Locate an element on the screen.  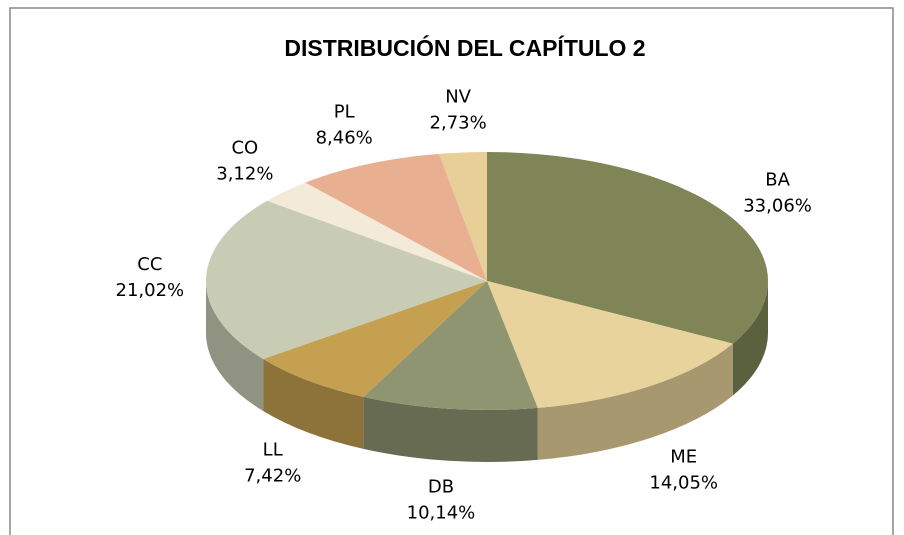
slice-name: CO is located at coordinates (244, 147).